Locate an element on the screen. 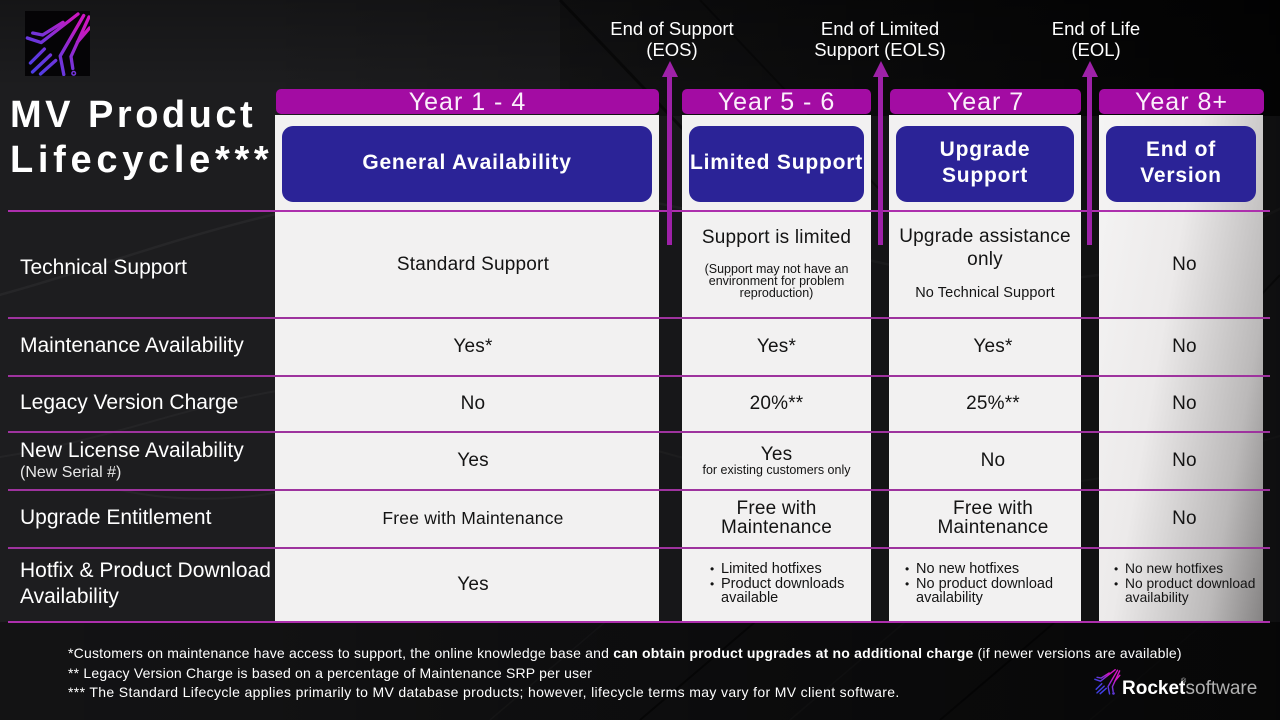 Image resolution: width=1280 pixels, height=720 pixels. svg-text: software is located at coordinates (1222, 688).